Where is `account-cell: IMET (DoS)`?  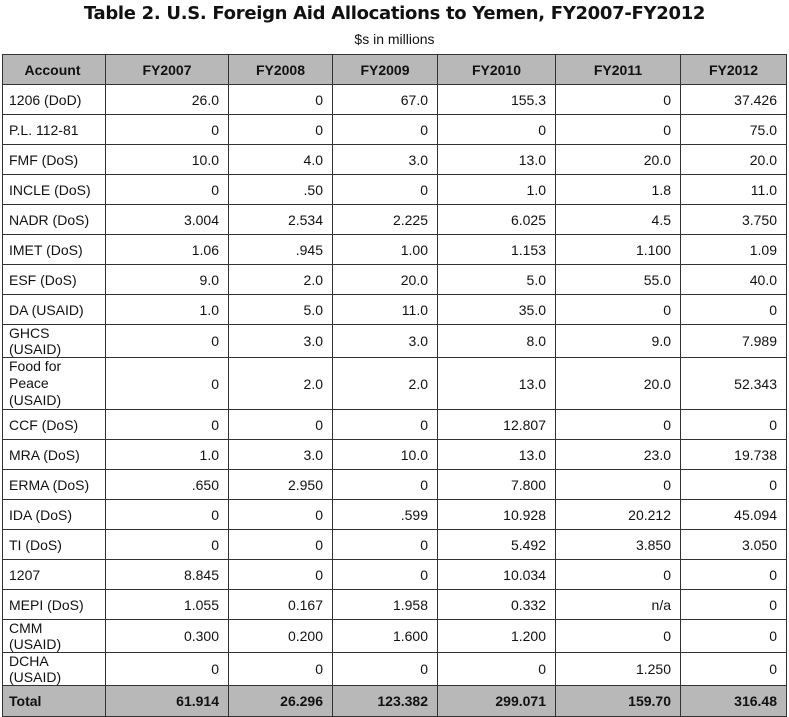 account-cell: IMET (DoS) is located at coordinates (54, 249).